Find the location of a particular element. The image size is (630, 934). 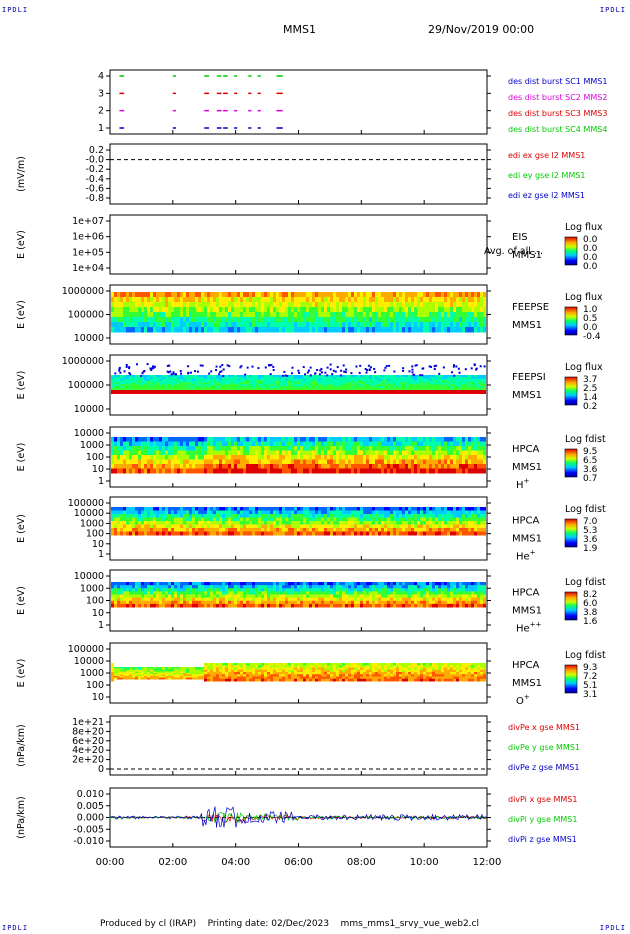

legend-label: divPe y gse MMS1 is located at coordinates (544, 747).